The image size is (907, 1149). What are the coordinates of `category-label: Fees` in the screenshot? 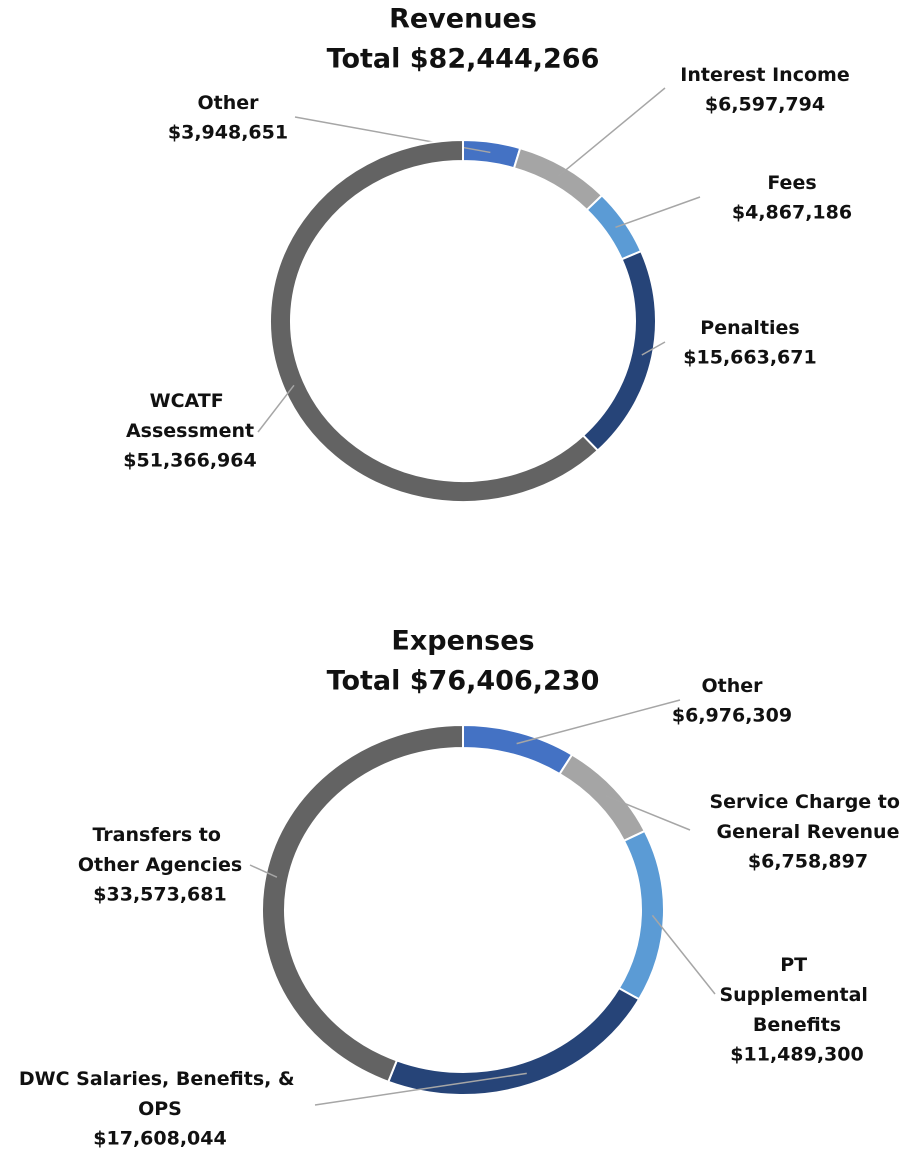 It's located at (791, 183).